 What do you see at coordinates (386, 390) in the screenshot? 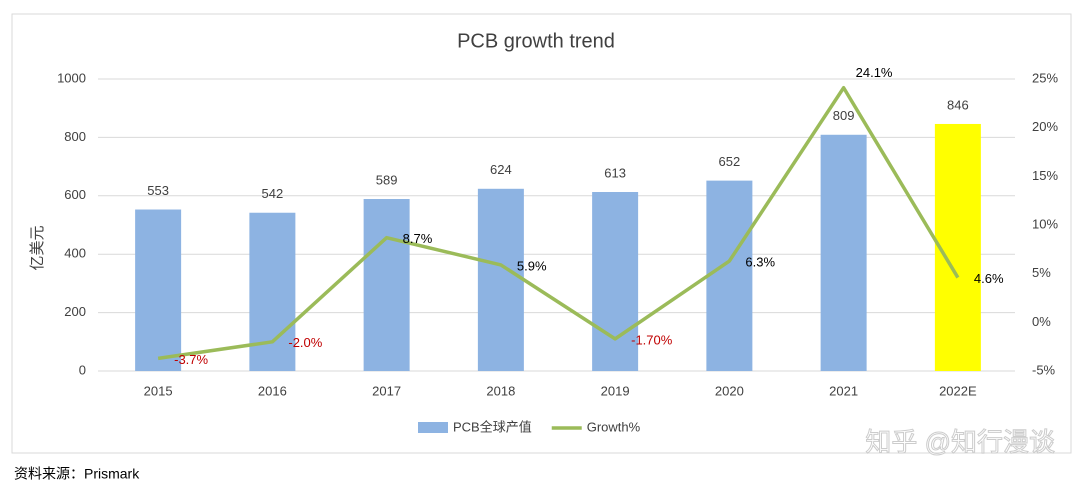
I see `x-tick-label: 2017` at bounding box center [386, 390].